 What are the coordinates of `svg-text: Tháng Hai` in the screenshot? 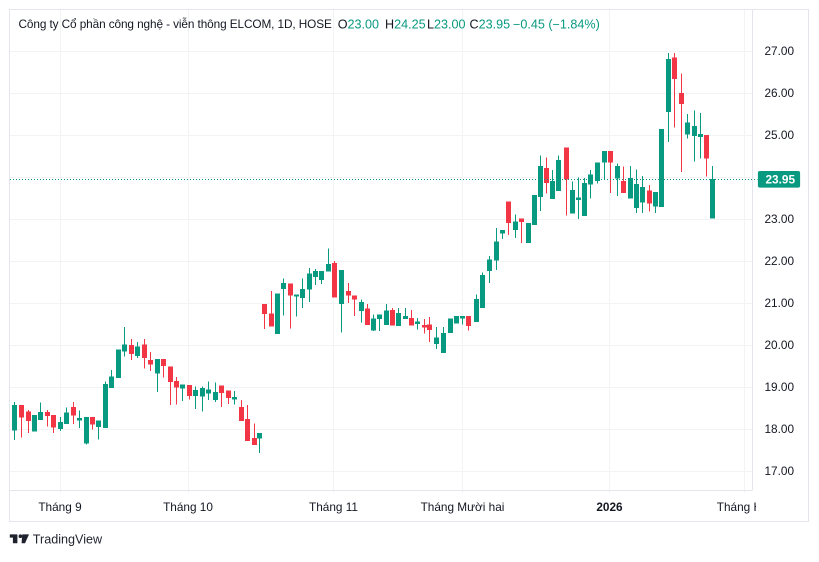 It's located at (744, 507).